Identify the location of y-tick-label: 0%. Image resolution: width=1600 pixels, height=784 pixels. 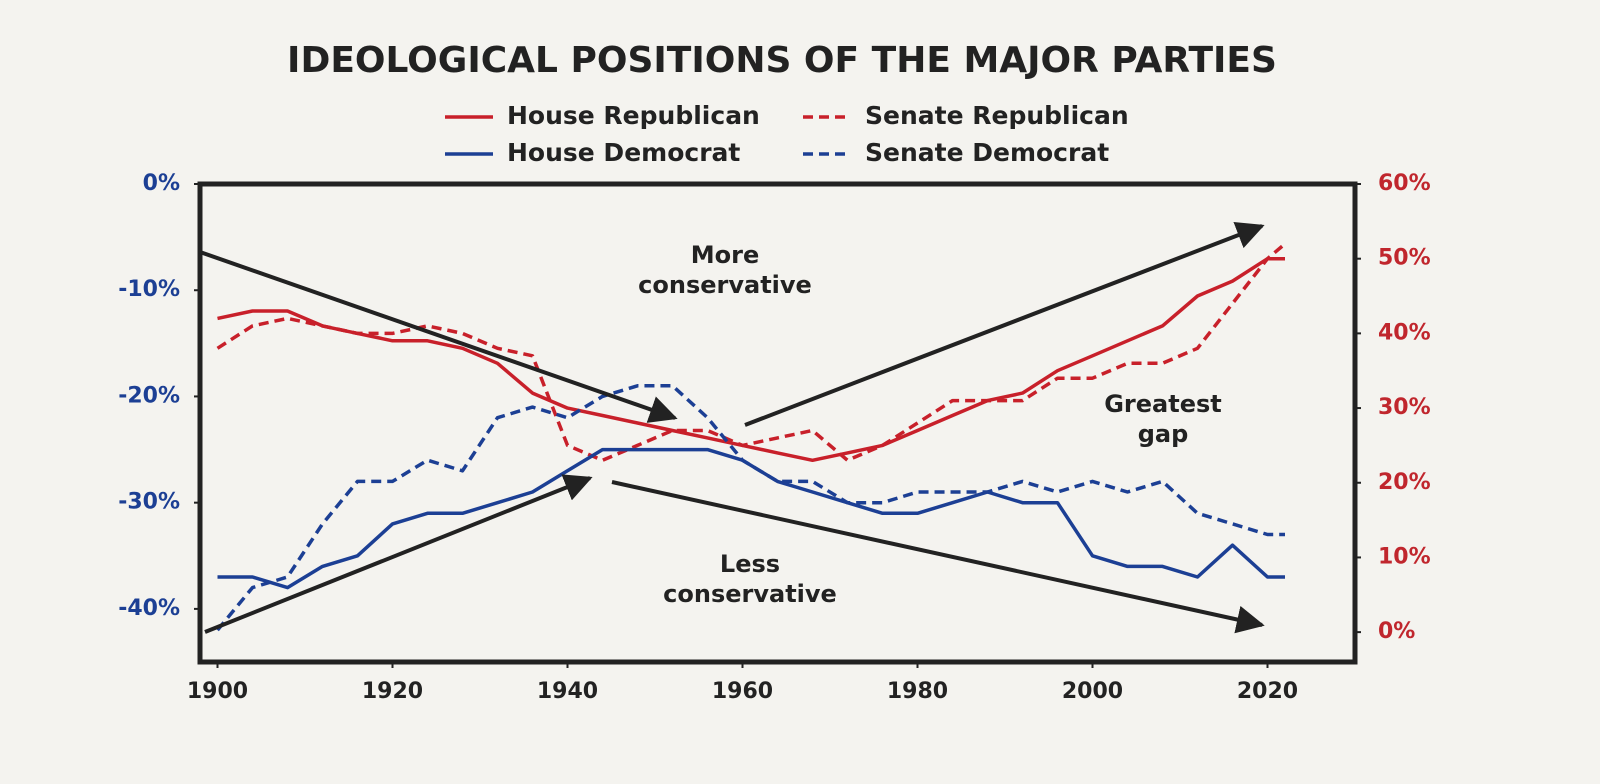
(161, 183).